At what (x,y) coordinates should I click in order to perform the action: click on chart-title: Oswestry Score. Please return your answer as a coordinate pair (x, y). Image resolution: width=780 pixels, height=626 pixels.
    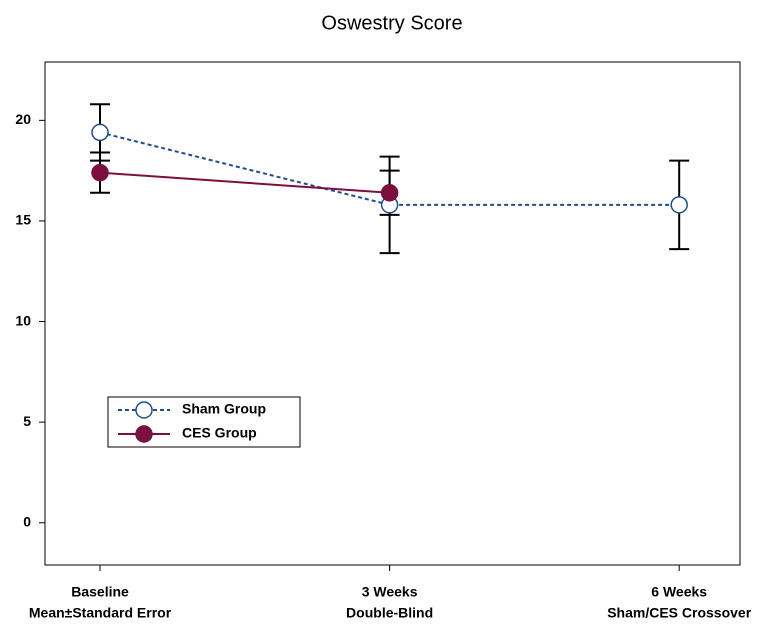
    Looking at the image, I should click on (391, 23).